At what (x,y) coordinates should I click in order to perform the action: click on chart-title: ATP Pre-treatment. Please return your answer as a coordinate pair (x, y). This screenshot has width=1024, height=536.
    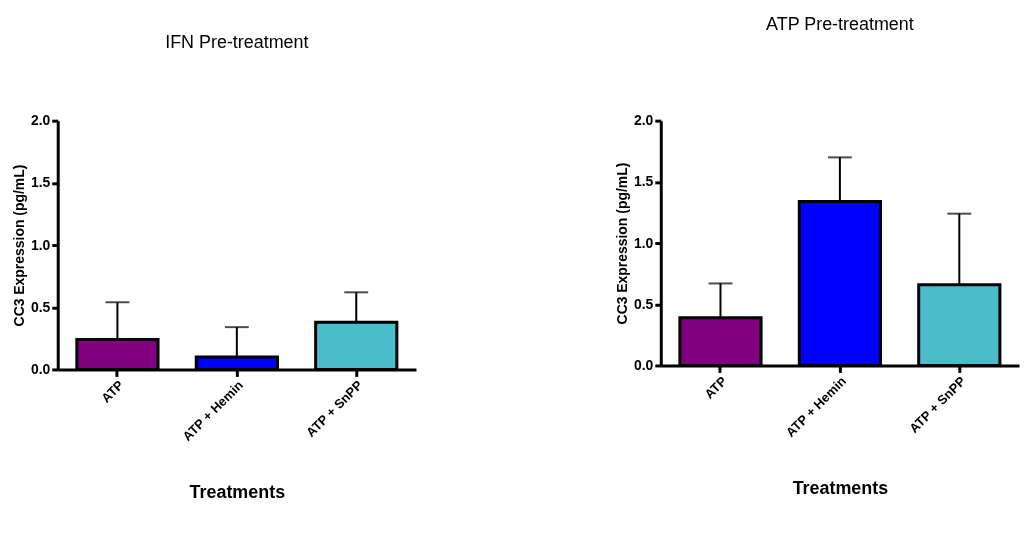
    Looking at the image, I should click on (840, 24).